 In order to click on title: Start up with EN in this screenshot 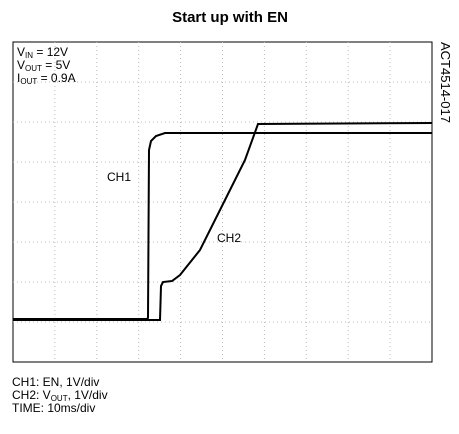, I will do `click(230, 17)`.